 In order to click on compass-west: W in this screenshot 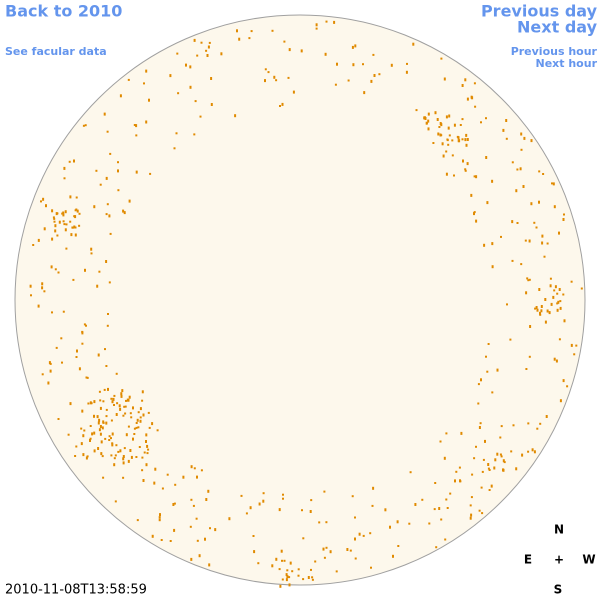, I will do `click(588, 560)`.